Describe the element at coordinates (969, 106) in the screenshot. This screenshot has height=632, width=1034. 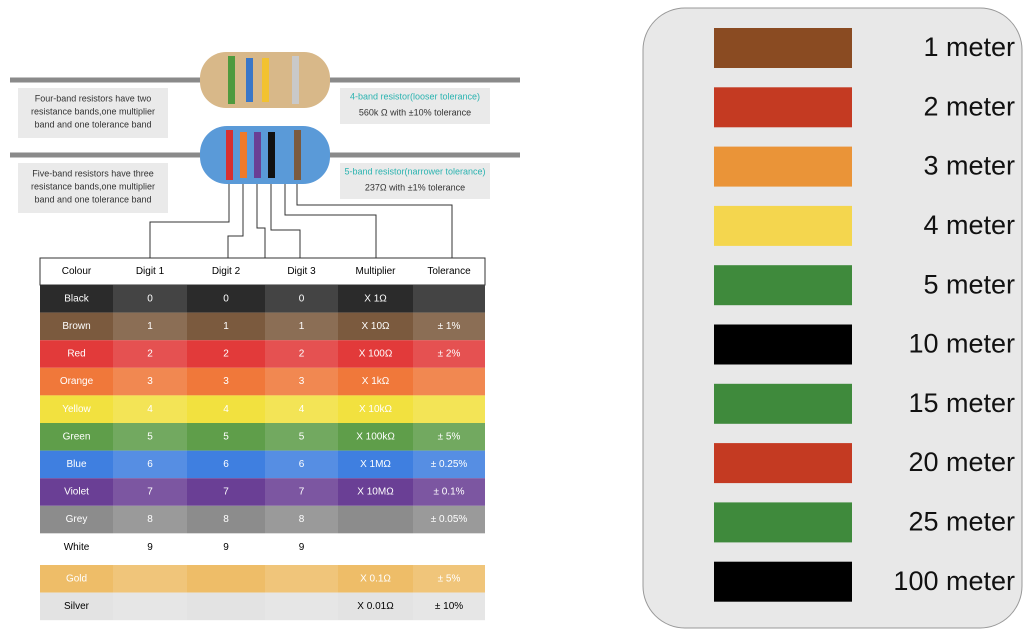
I see `legend-label: 2 meter` at that location.